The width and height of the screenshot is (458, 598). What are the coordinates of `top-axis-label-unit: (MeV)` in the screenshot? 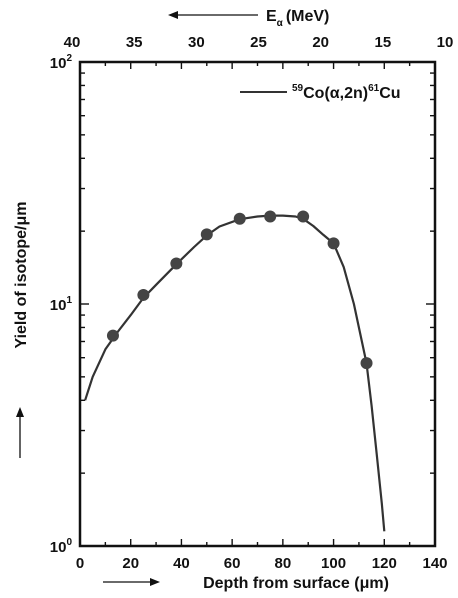 It's located at (308, 16).